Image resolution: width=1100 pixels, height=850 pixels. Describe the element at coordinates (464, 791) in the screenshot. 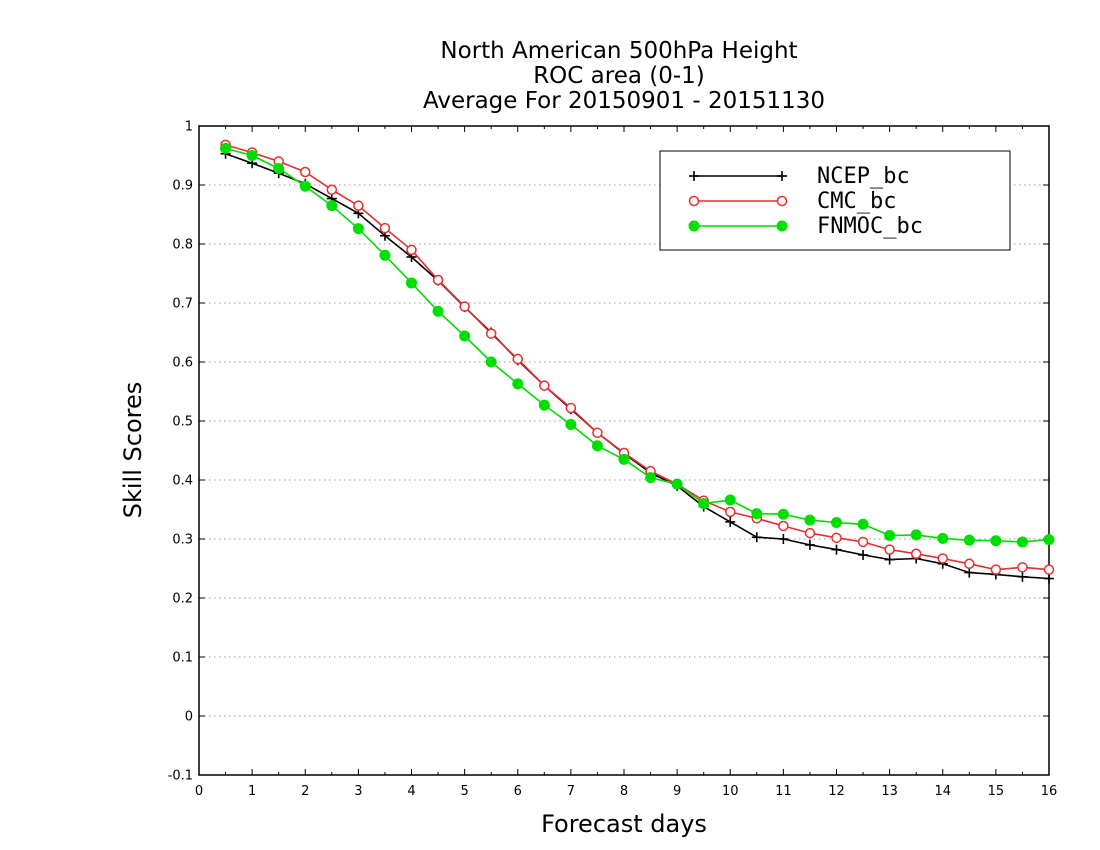

I see `x-tick-label: 5` at that location.